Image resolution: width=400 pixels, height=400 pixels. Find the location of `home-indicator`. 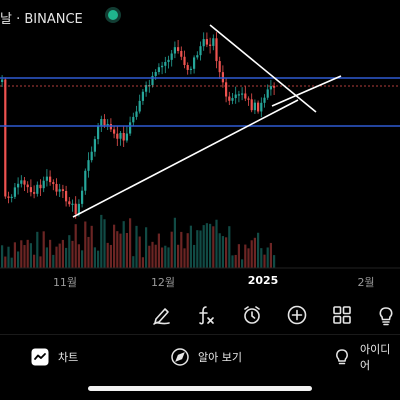

home-indicator is located at coordinates (200, 388).